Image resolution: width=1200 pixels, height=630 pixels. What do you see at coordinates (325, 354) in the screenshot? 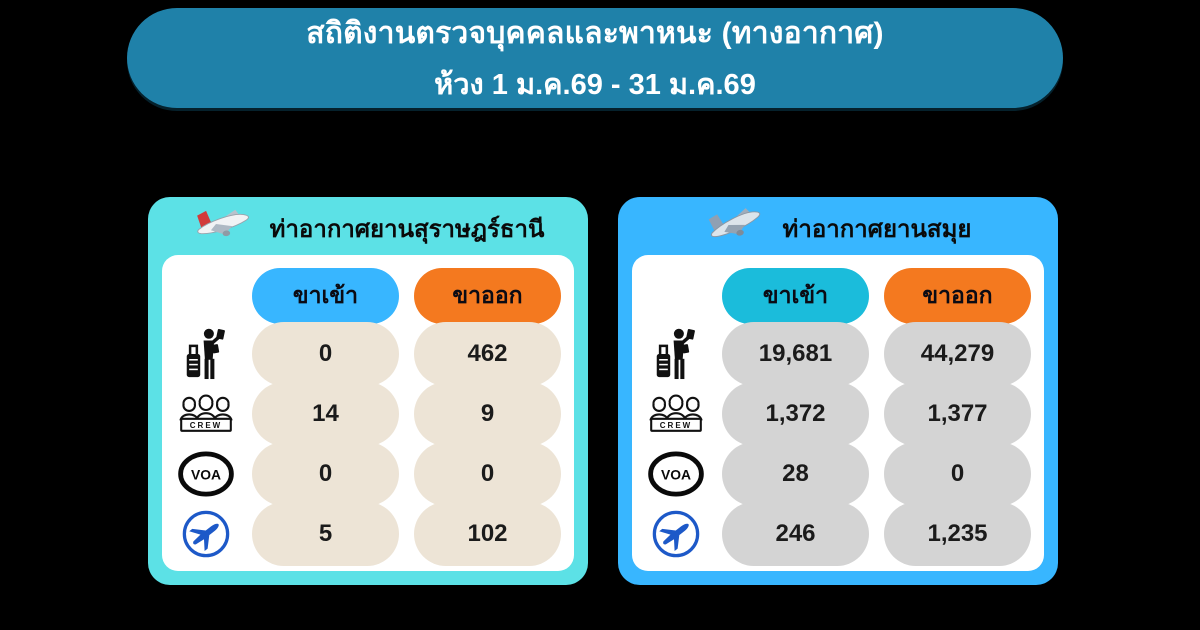
I see `passengers-arrival-value: 0` at bounding box center [325, 354].